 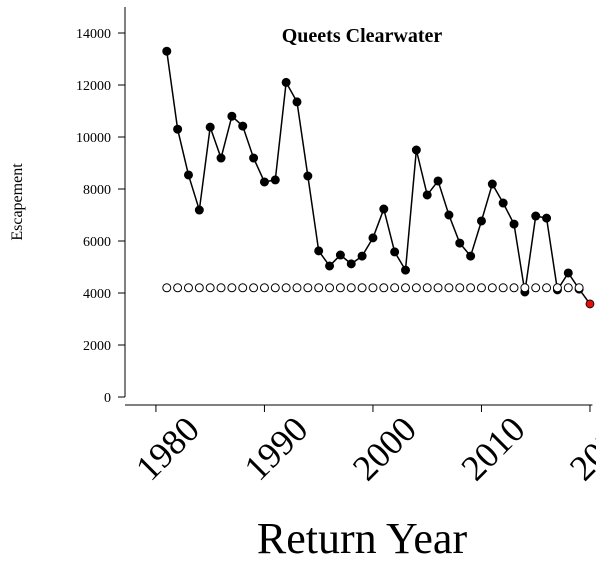 I want to click on chart-title: Queets Clearwater, so click(x=362, y=36).